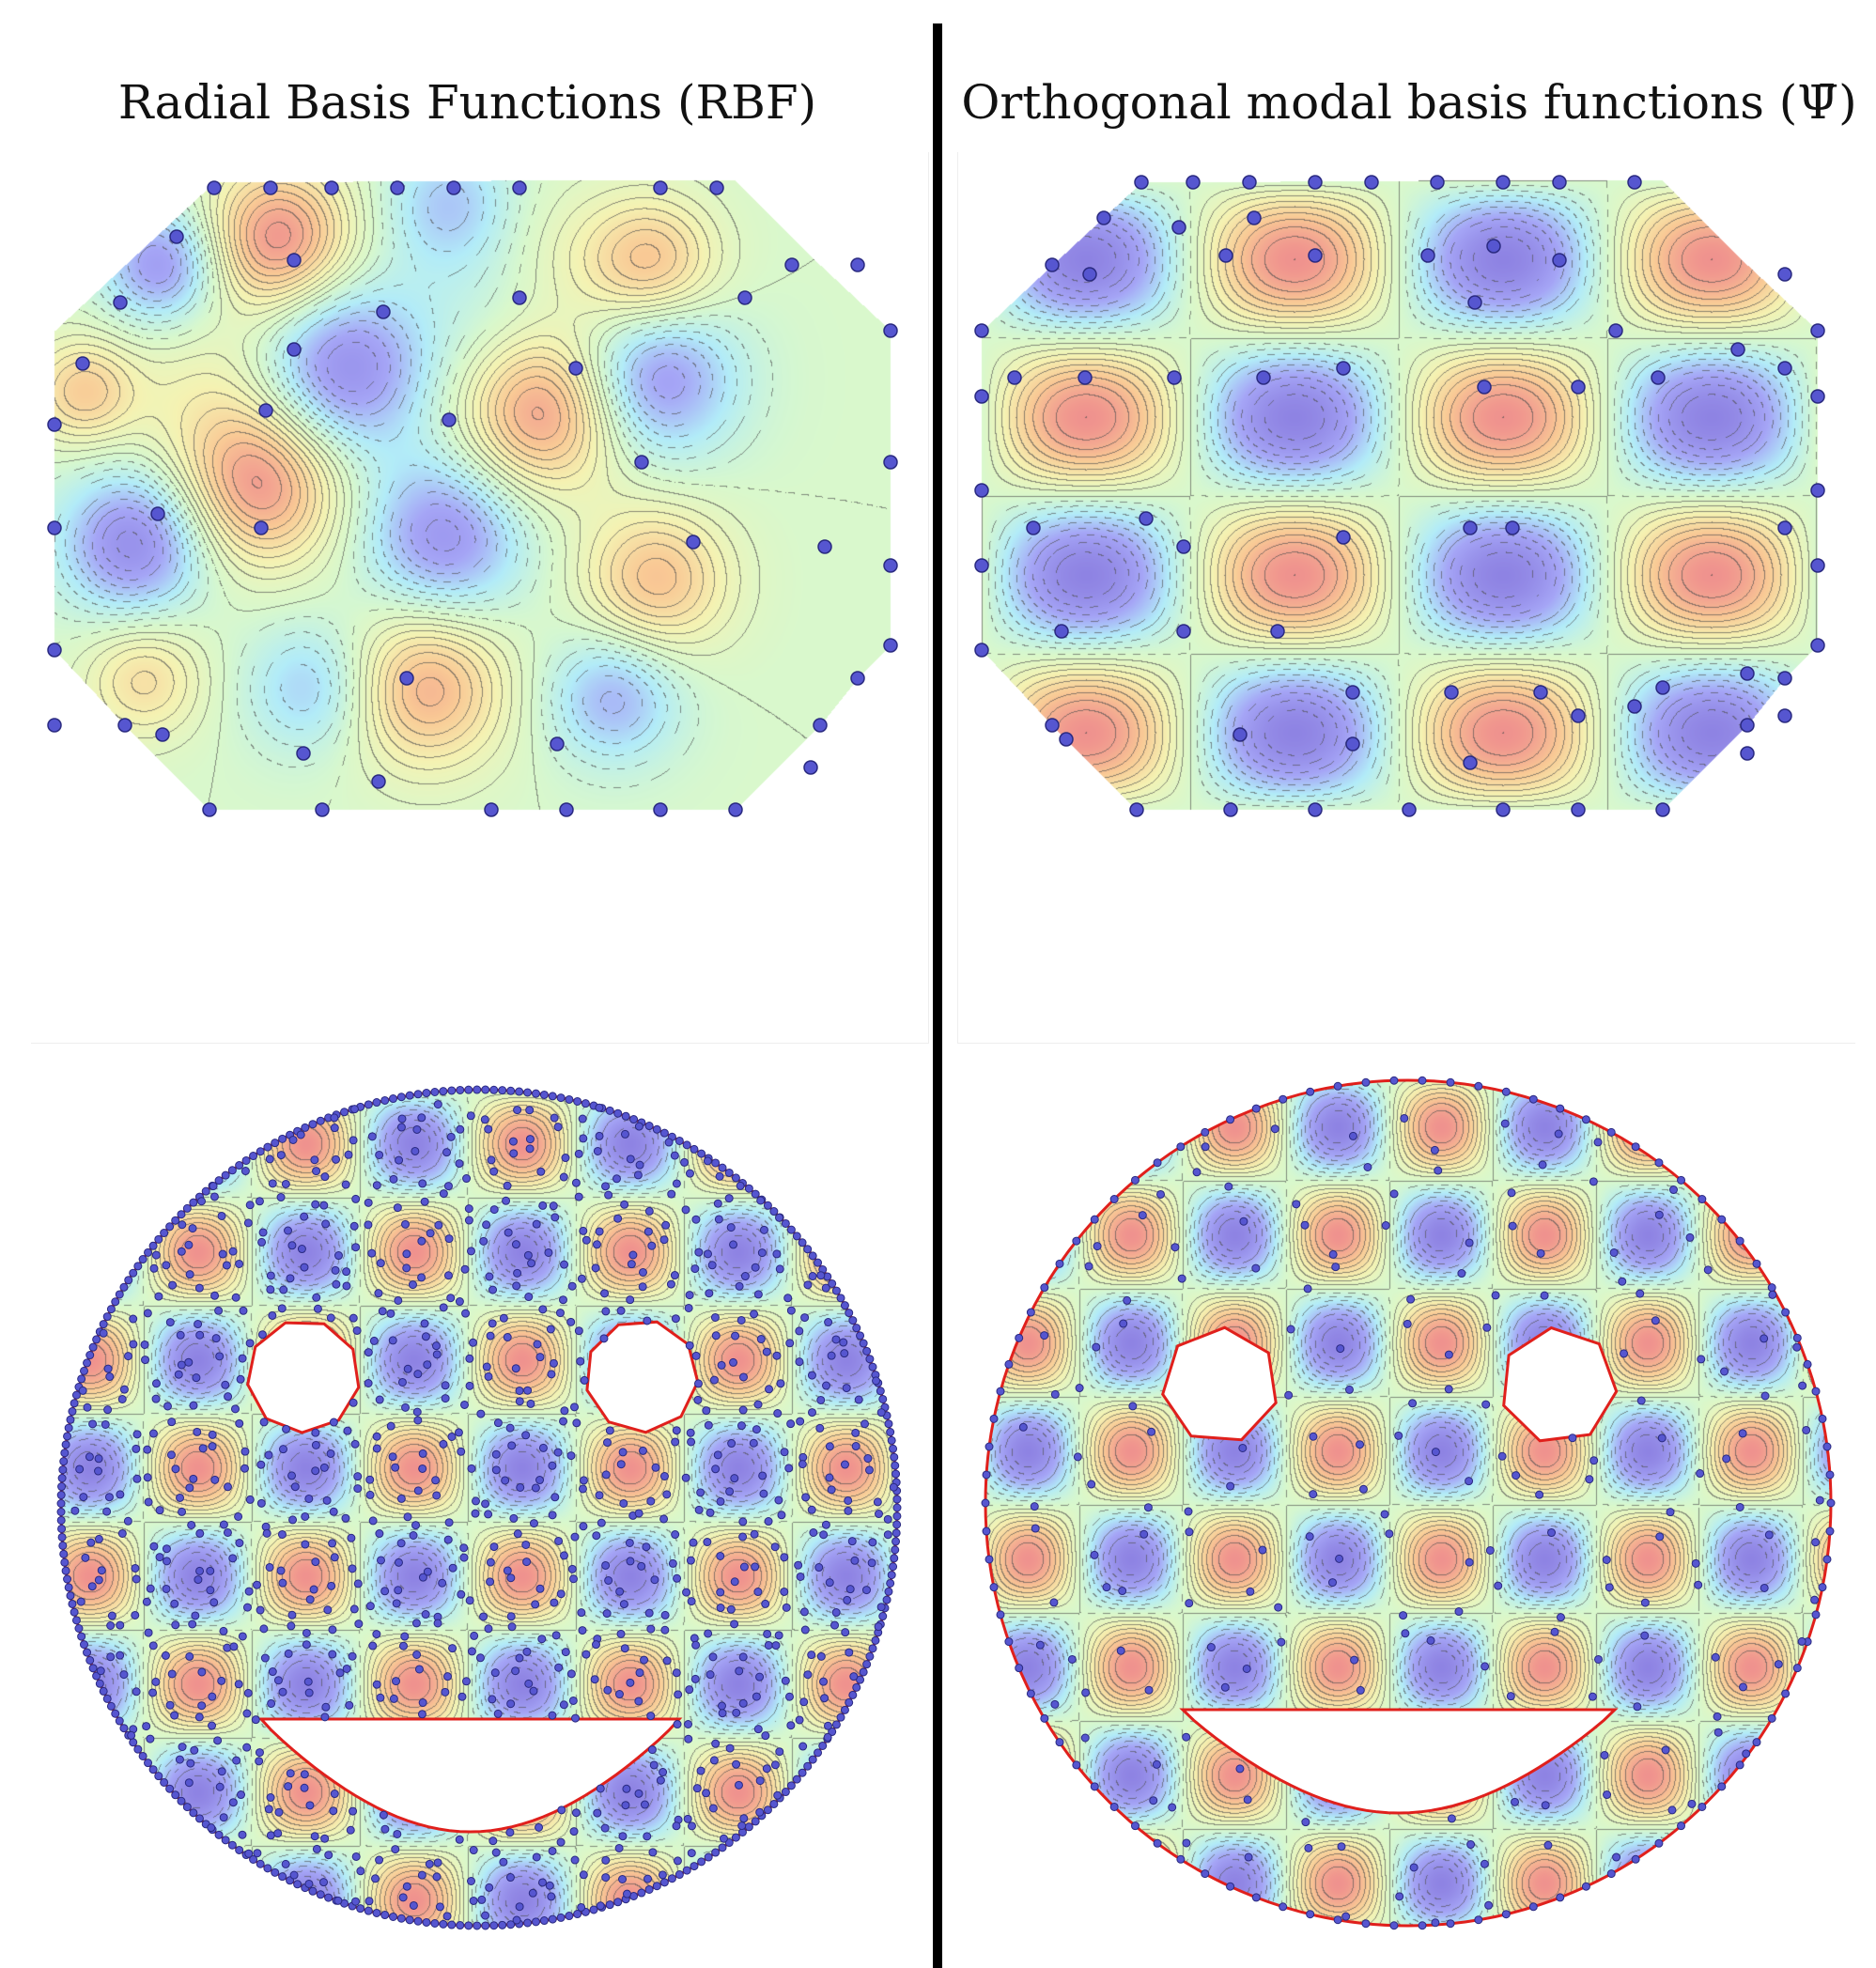  Describe the element at coordinates (1400, 495) in the screenshot. I see `domain-boundary` at that location.